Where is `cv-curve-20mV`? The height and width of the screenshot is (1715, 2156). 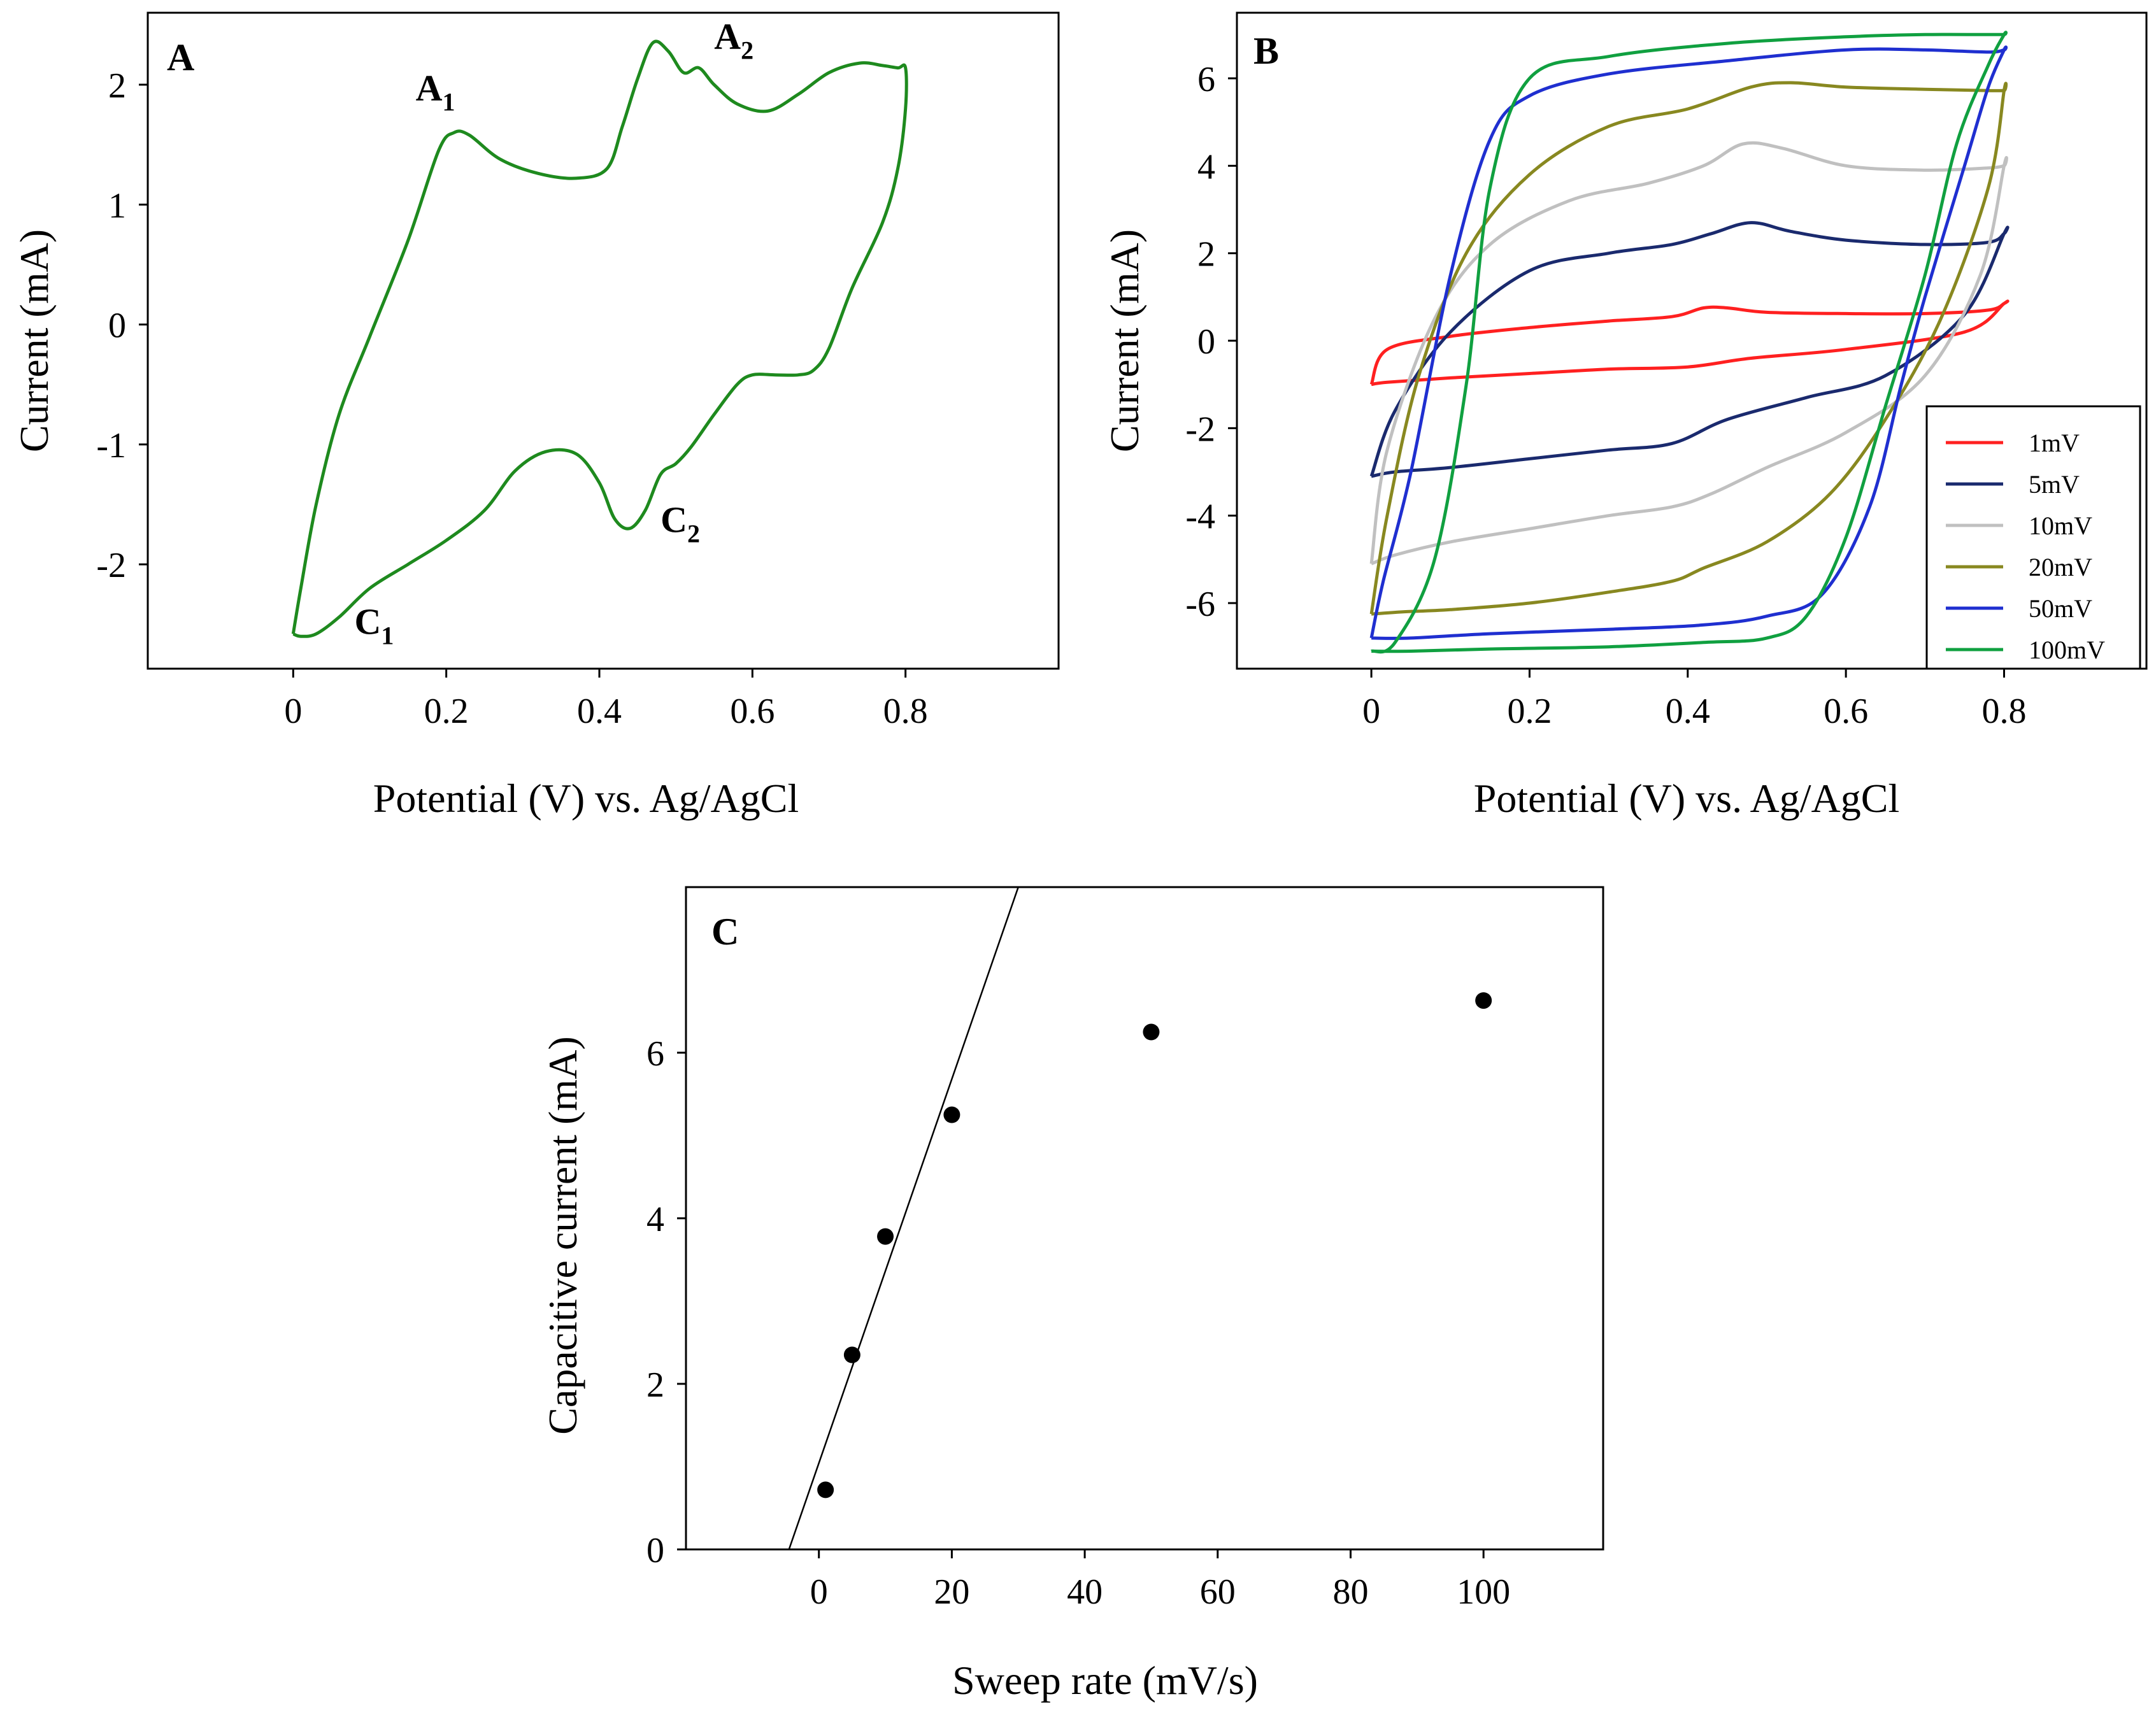 cv-curve-20mV is located at coordinates (1688, 348).